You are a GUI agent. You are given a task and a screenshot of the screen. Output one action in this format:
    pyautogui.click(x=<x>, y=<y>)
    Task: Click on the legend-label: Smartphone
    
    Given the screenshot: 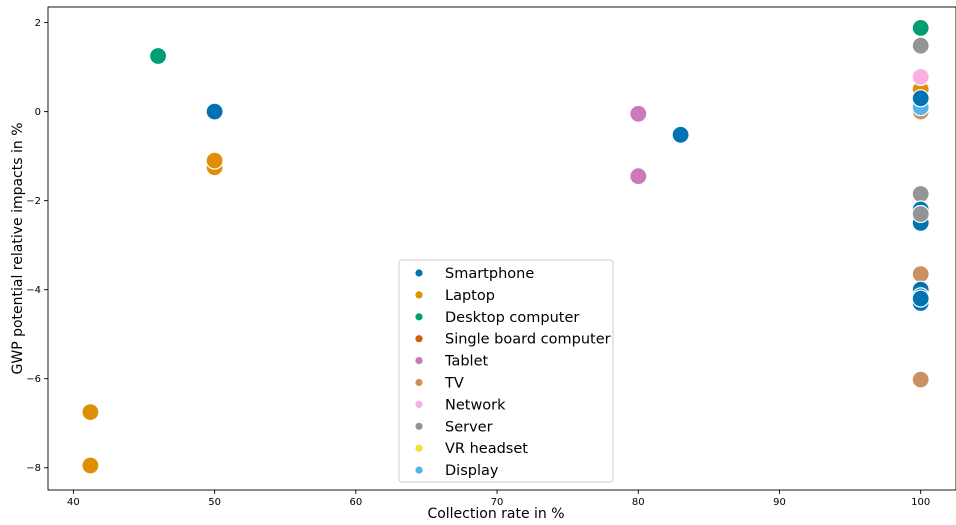 What is the action you would take?
    pyautogui.click(x=489, y=274)
    